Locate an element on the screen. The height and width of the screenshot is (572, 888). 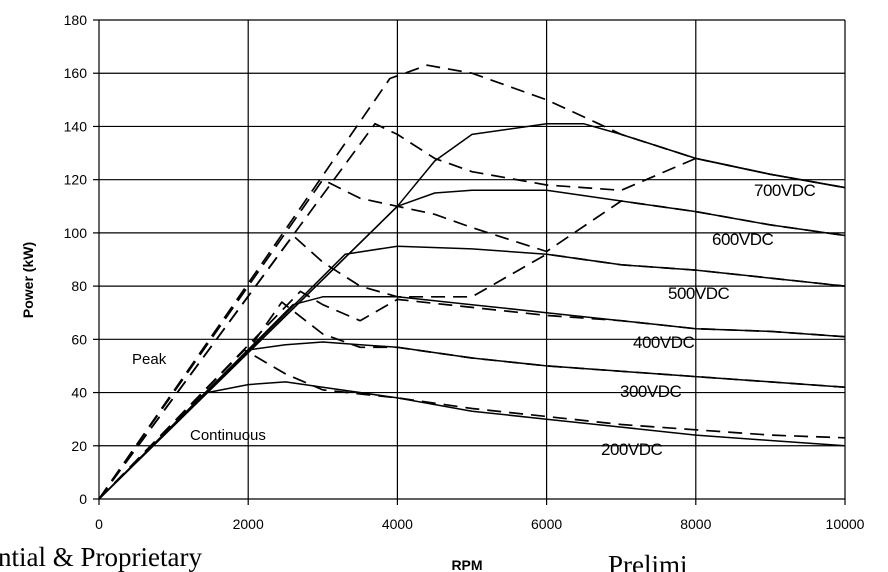
series-label-400vdc: 400VDC is located at coordinates (663, 342).